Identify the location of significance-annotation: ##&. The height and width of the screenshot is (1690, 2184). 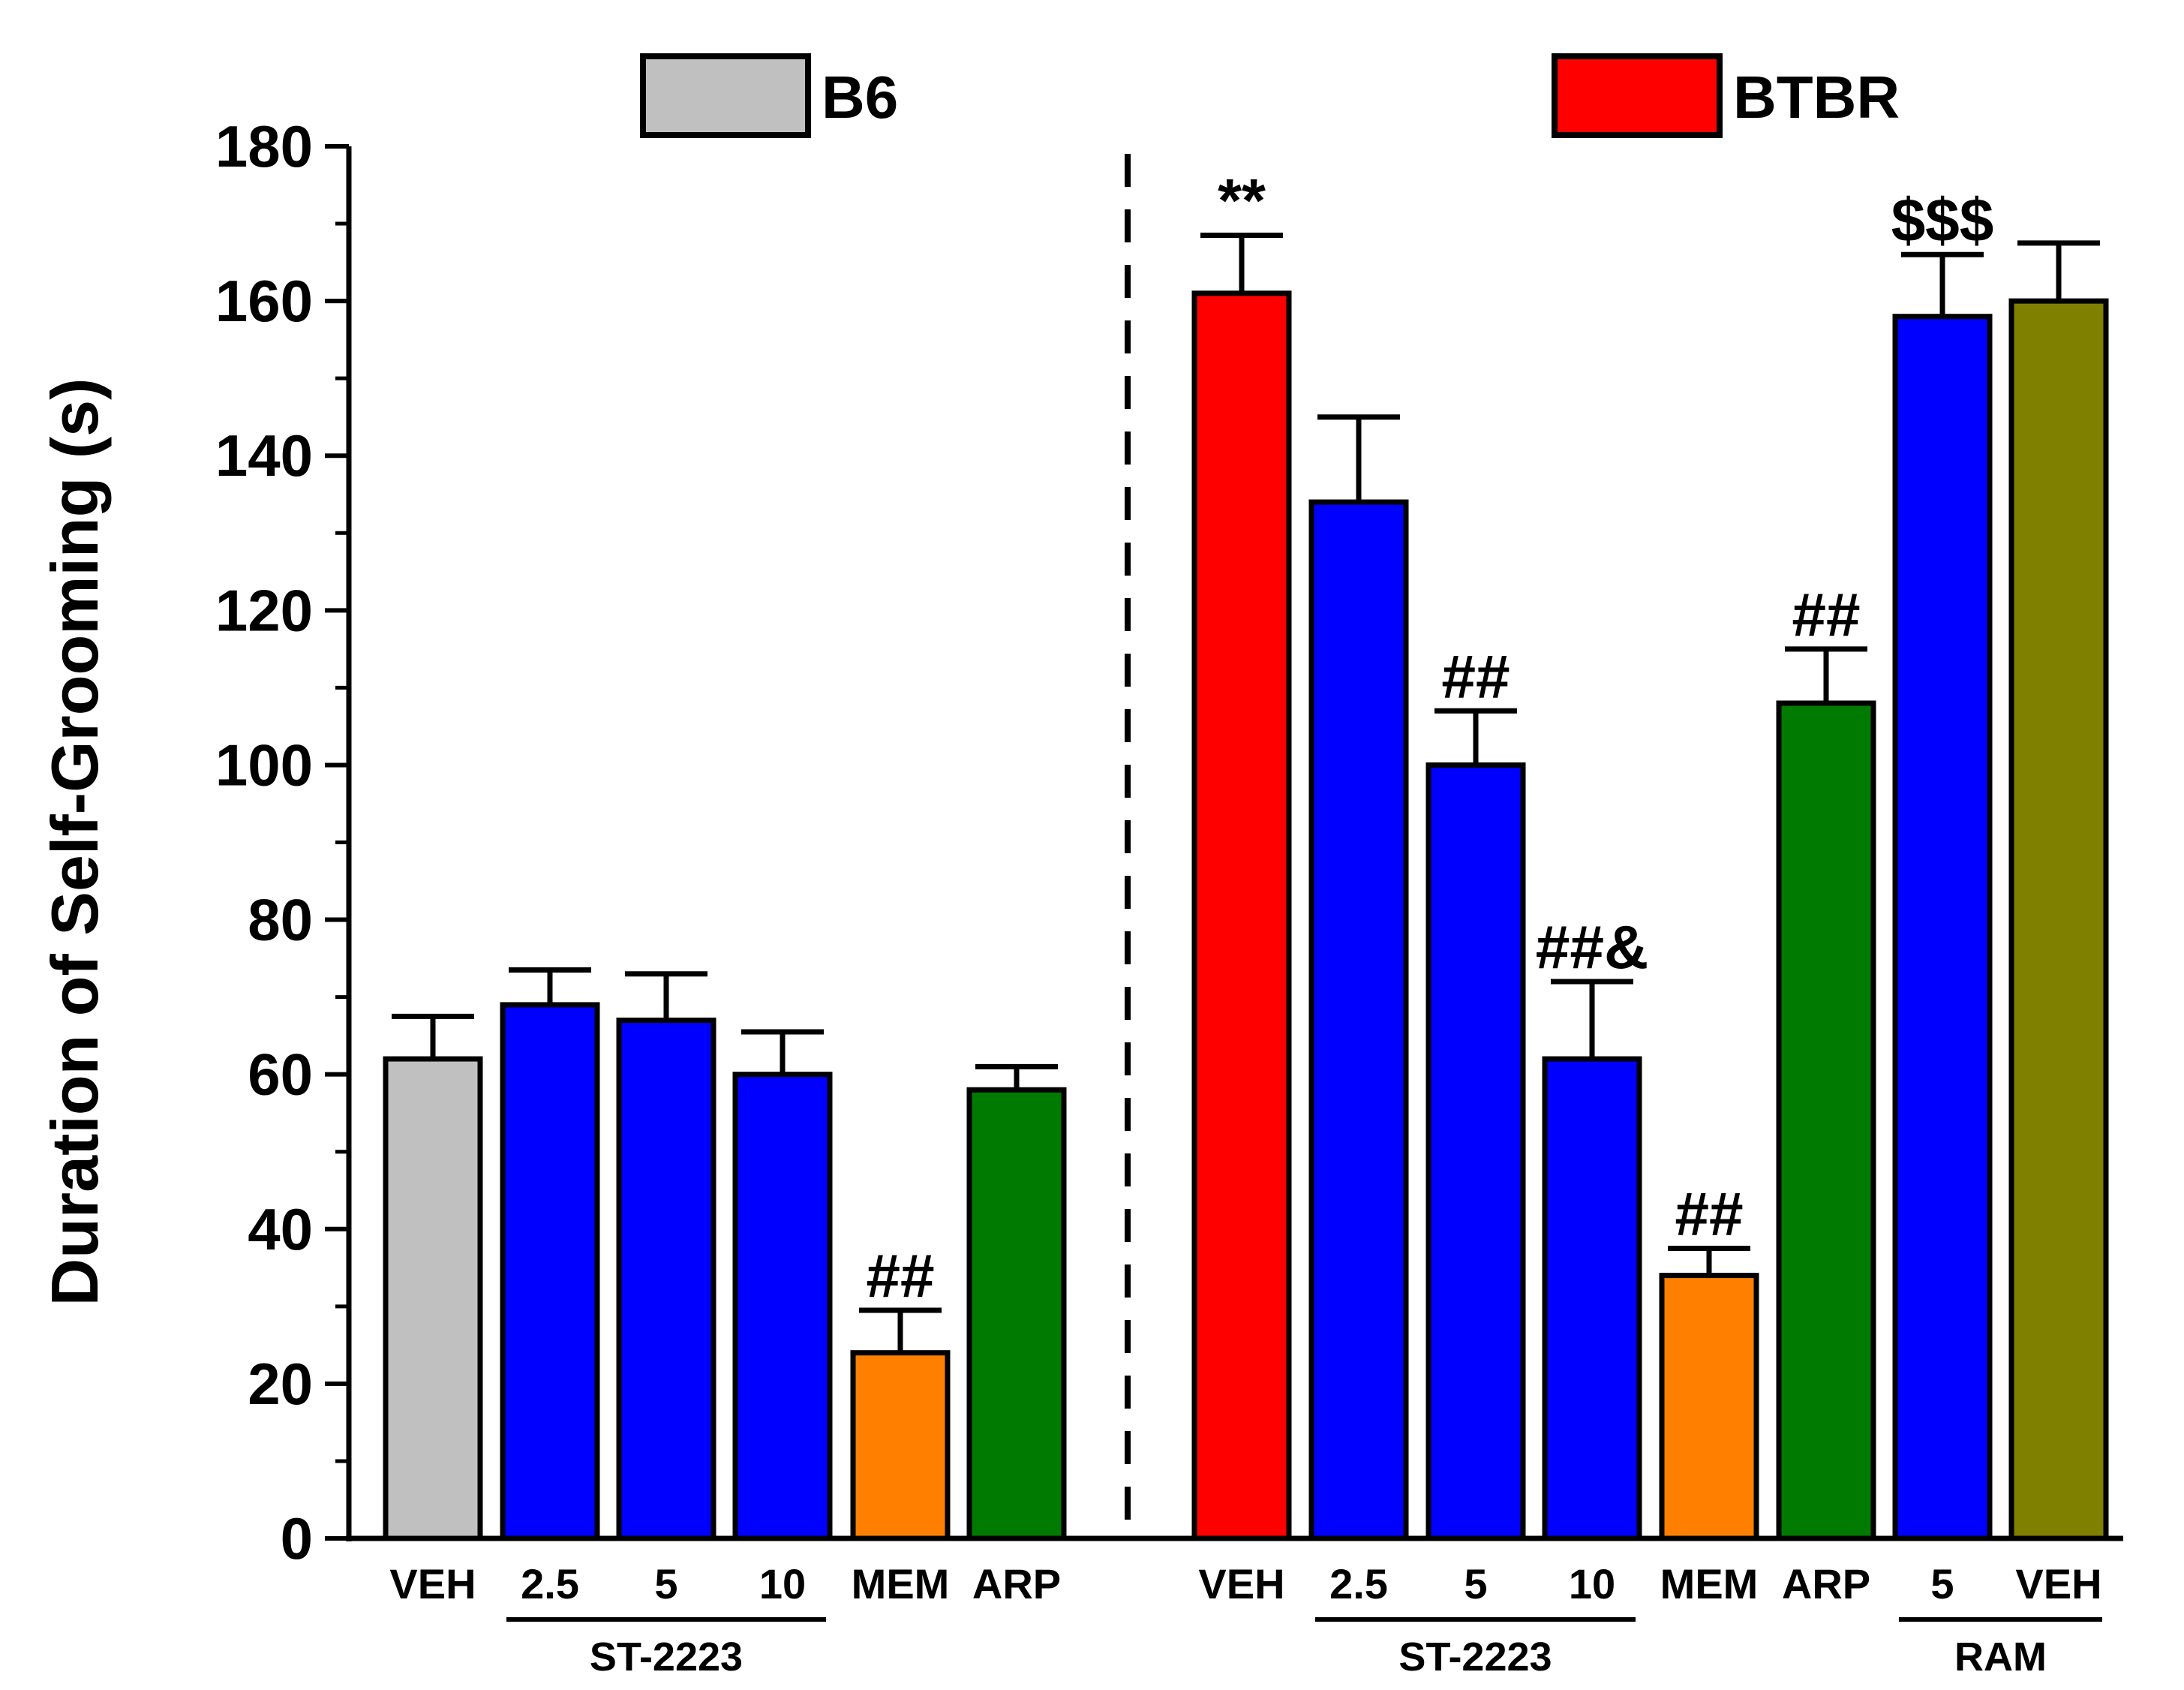
(1592, 947).